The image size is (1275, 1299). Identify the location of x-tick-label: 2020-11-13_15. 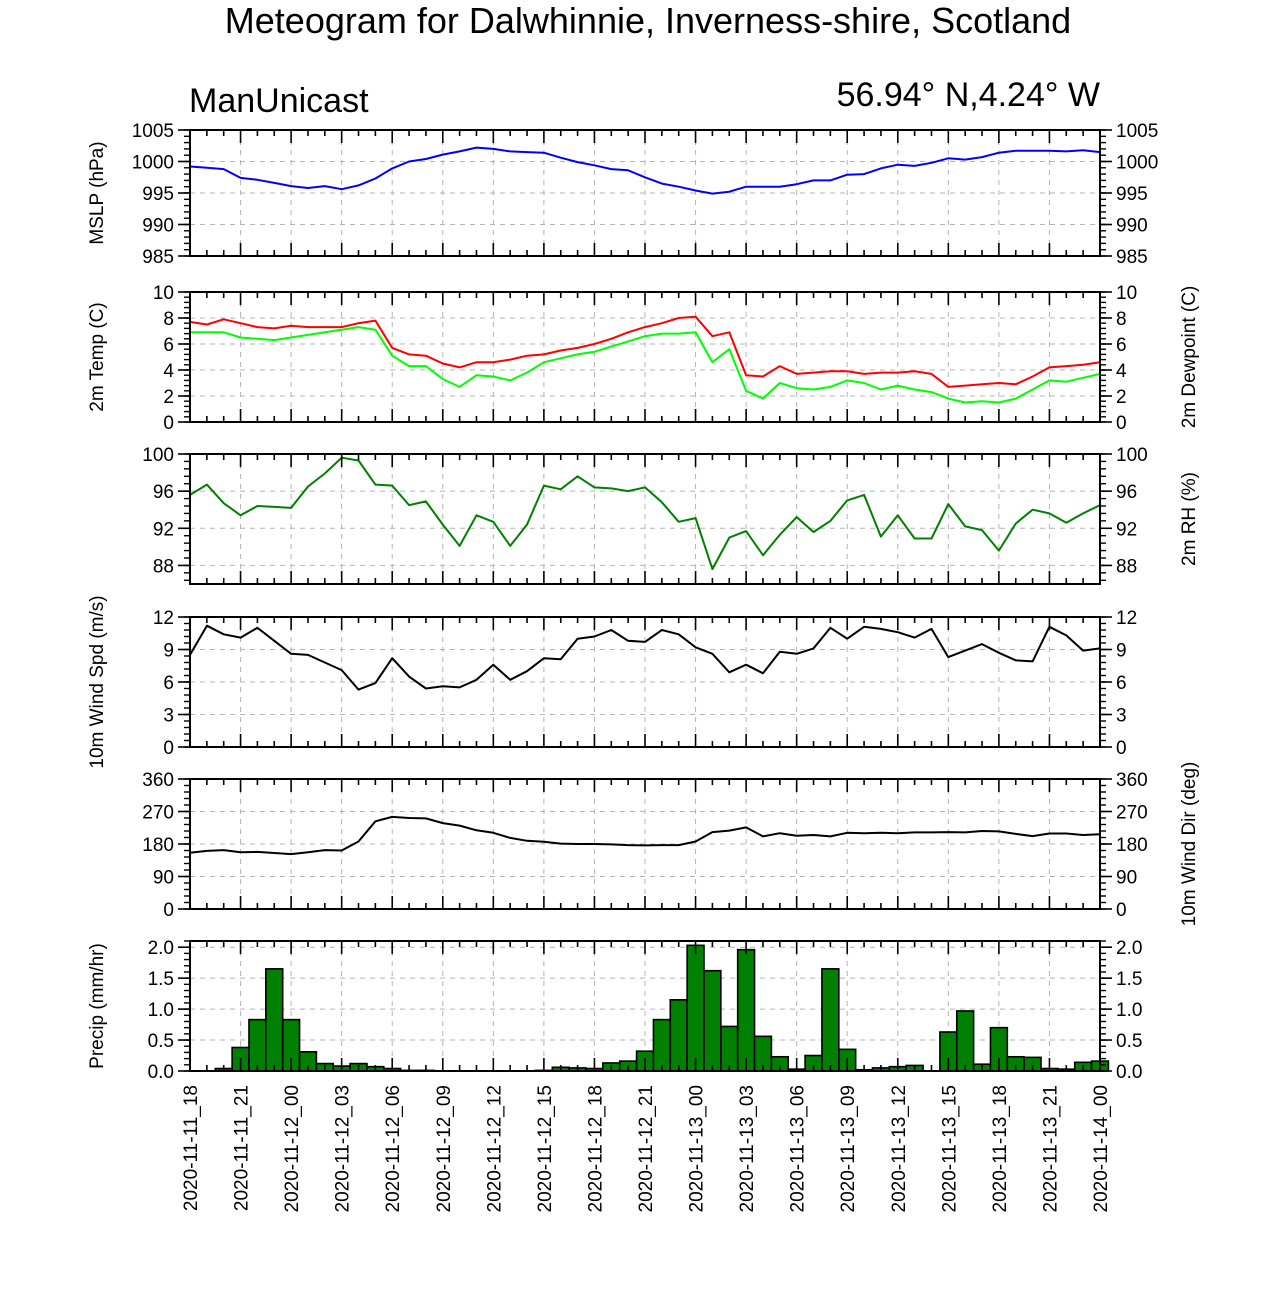
(949, 1148).